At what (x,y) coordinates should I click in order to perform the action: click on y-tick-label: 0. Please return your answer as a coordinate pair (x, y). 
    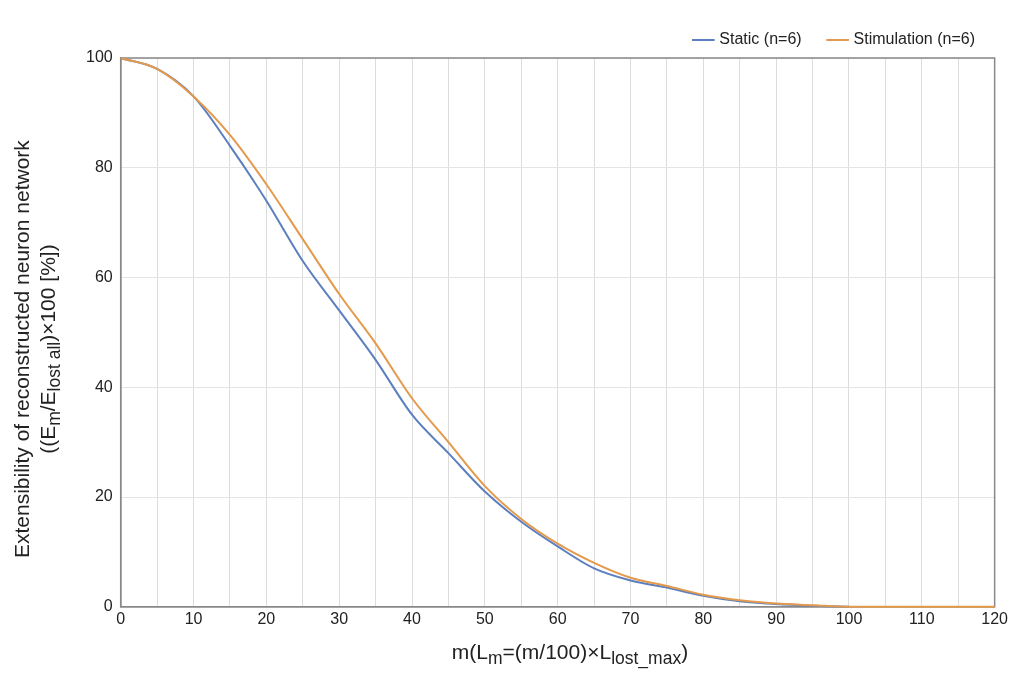
    Looking at the image, I should click on (108, 606).